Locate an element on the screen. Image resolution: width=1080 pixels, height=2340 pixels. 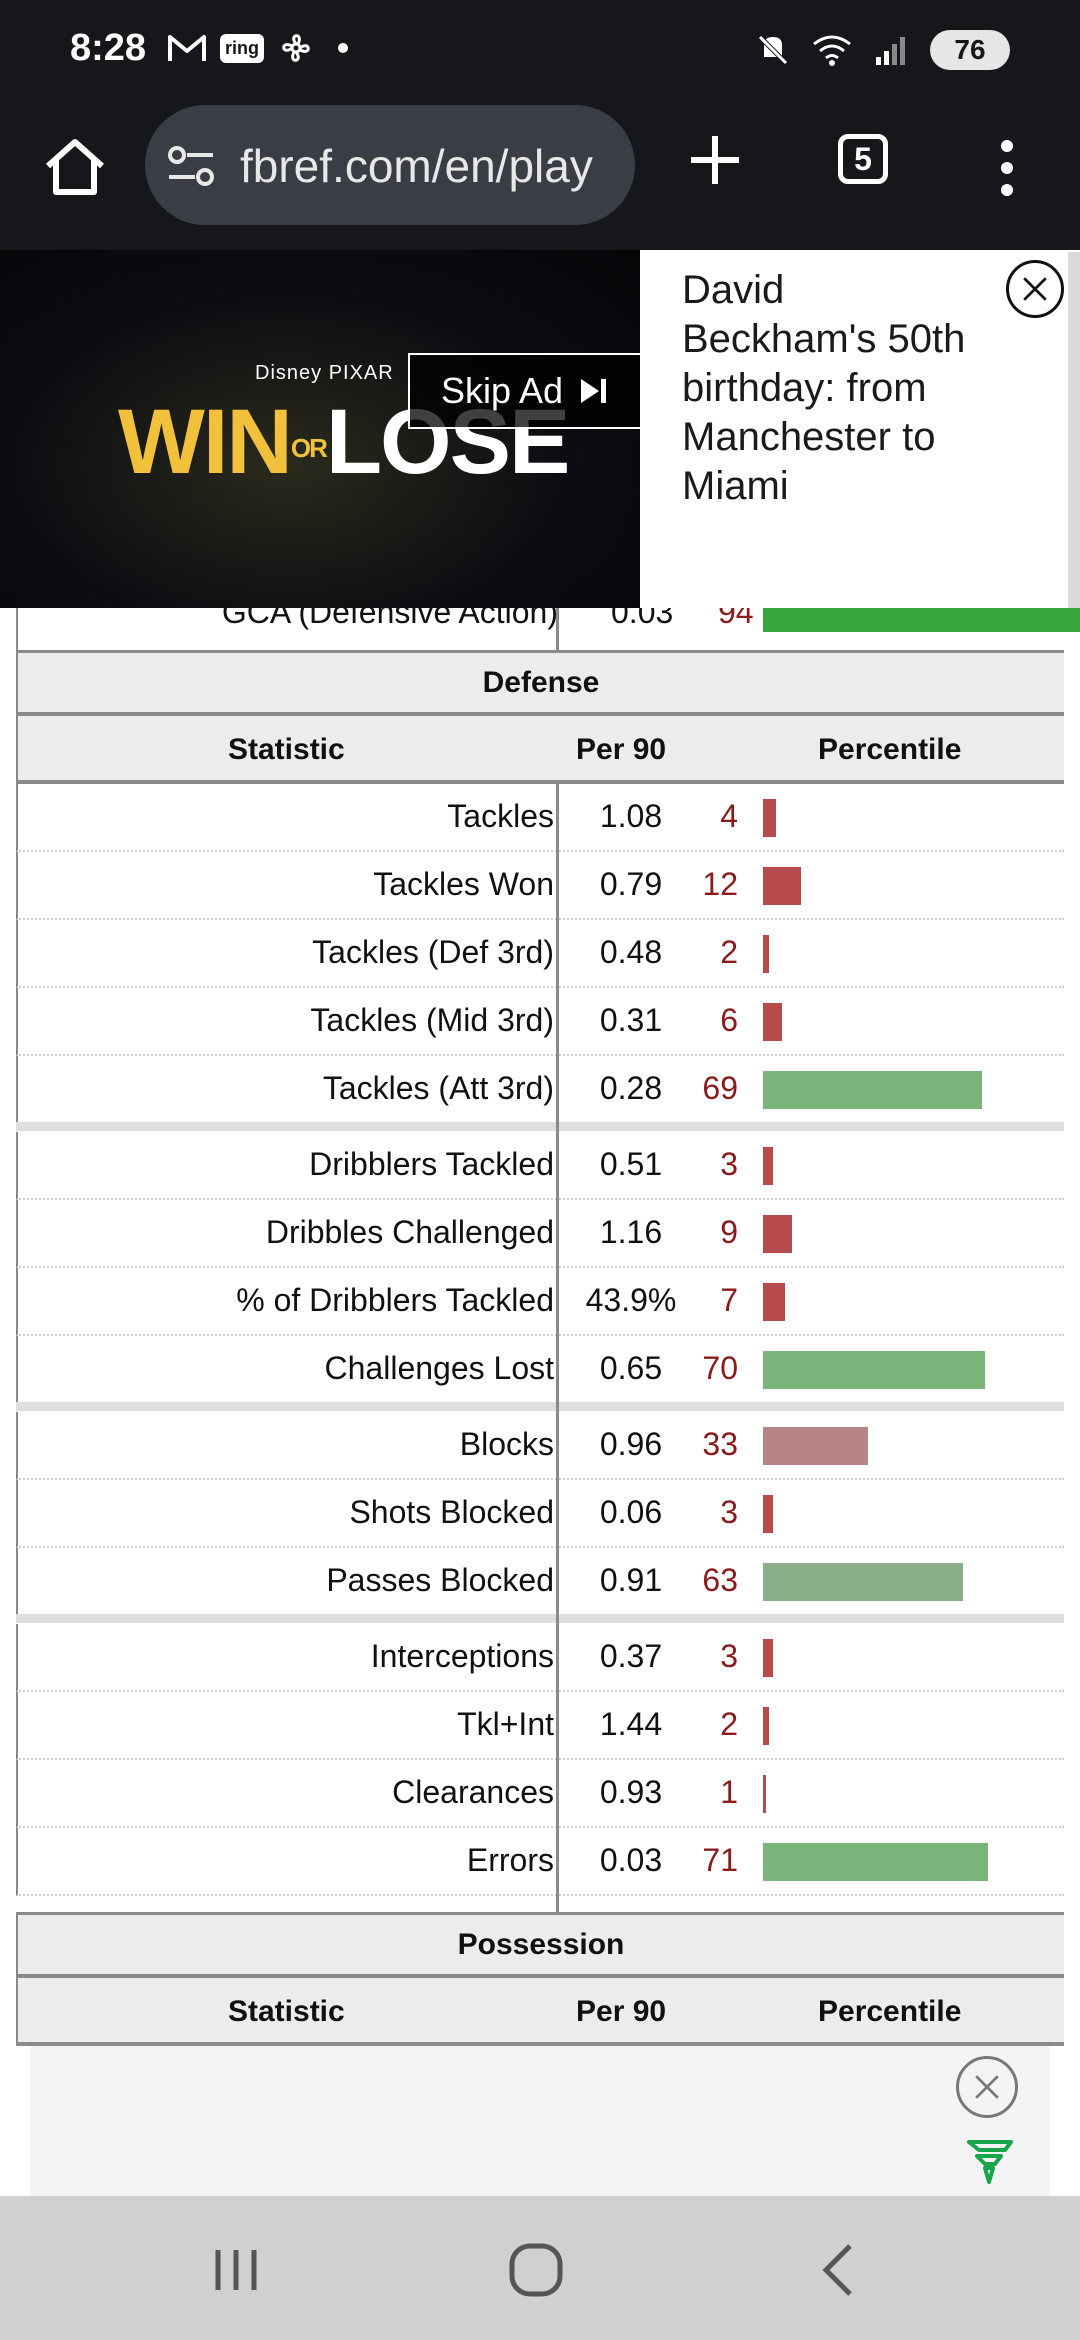
stat-label: Tackles is located at coordinates (500, 816).